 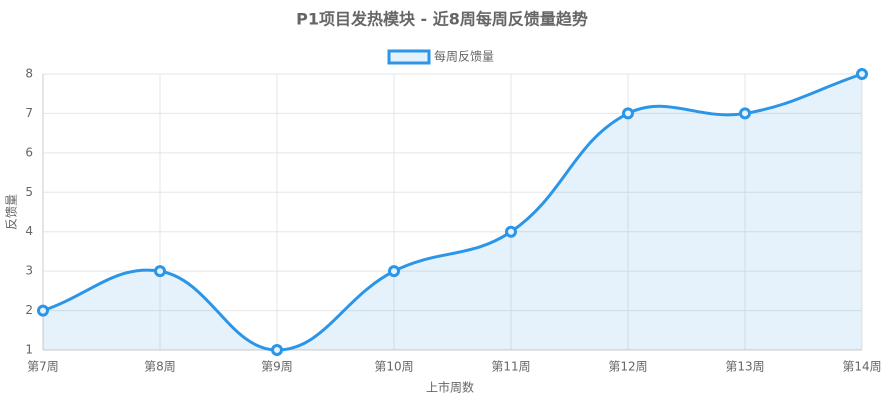 What do you see at coordinates (409, 57) in the screenshot?
I see `legend-swatch` at bounding box center [409, 57].